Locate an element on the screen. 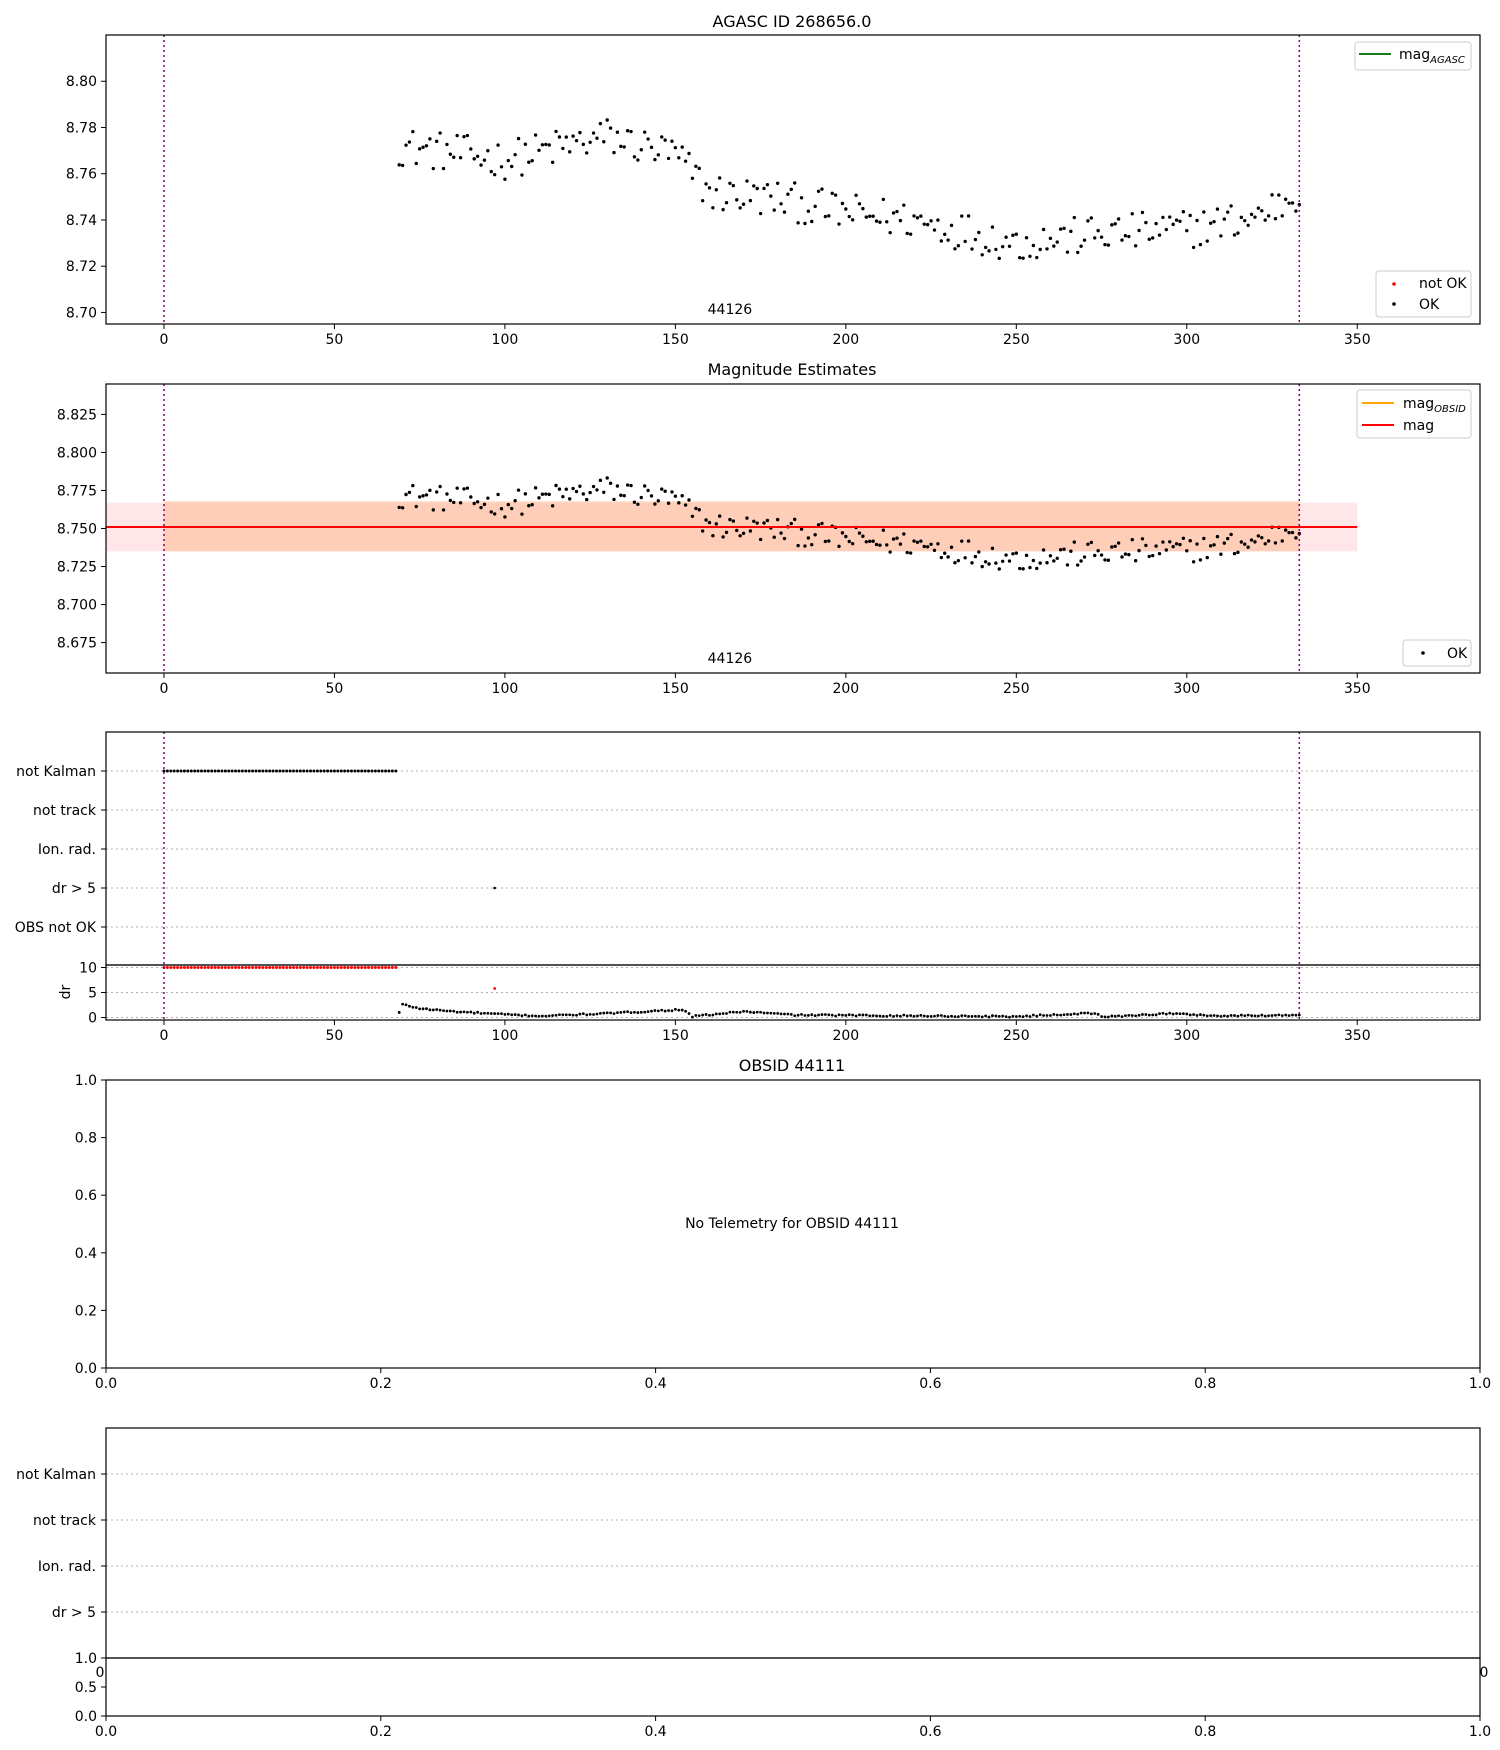  estimates-legend-mag-label: mag is located at coordinates (1418, 426).